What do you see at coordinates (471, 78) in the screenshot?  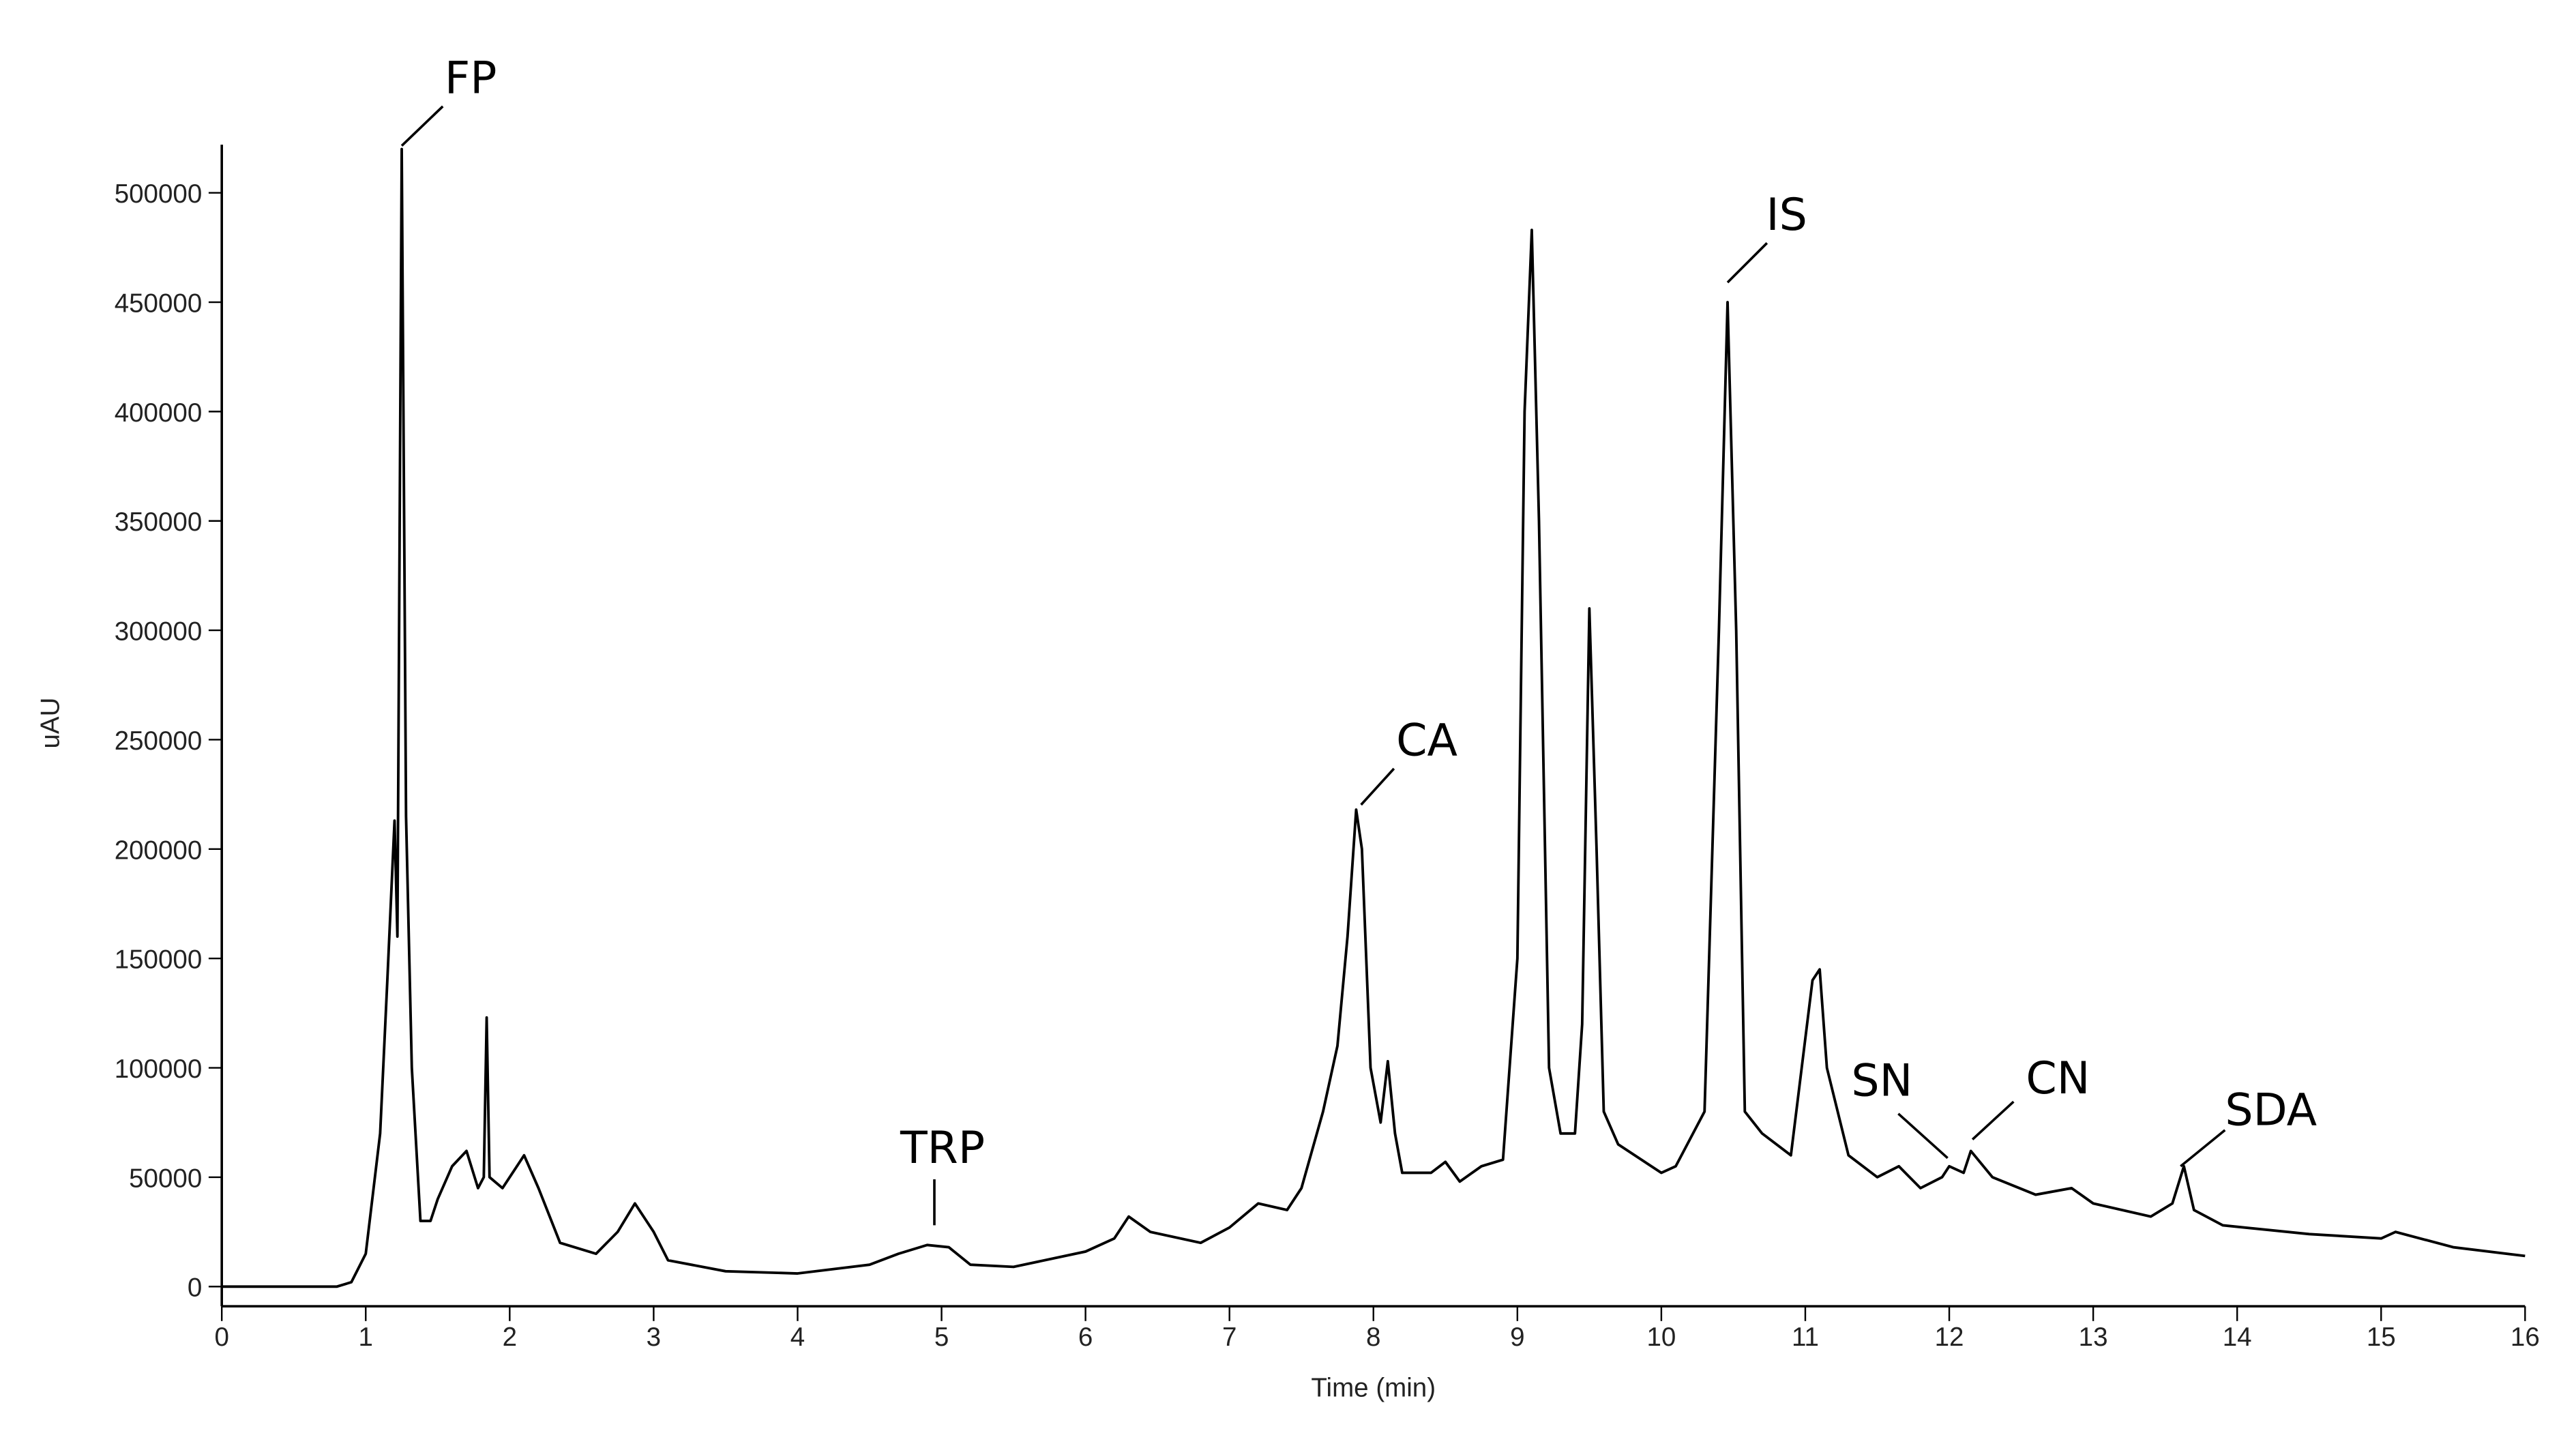 I see `annotation-label: FP` at bounding box center [471, 78].